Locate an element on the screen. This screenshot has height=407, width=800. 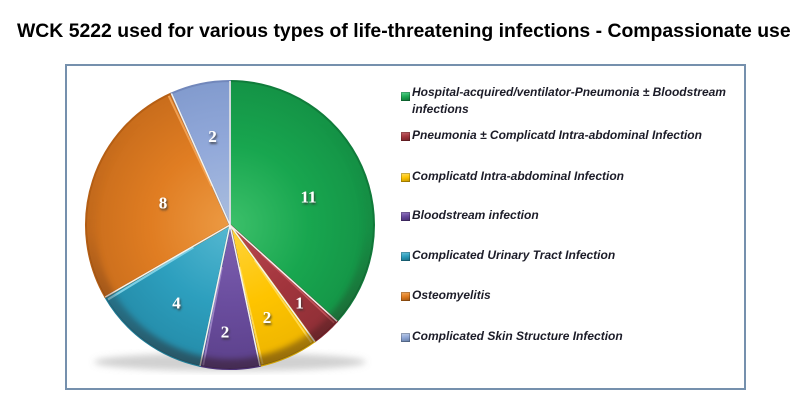
svg-text: 11 is located at coordinates (308, 197).